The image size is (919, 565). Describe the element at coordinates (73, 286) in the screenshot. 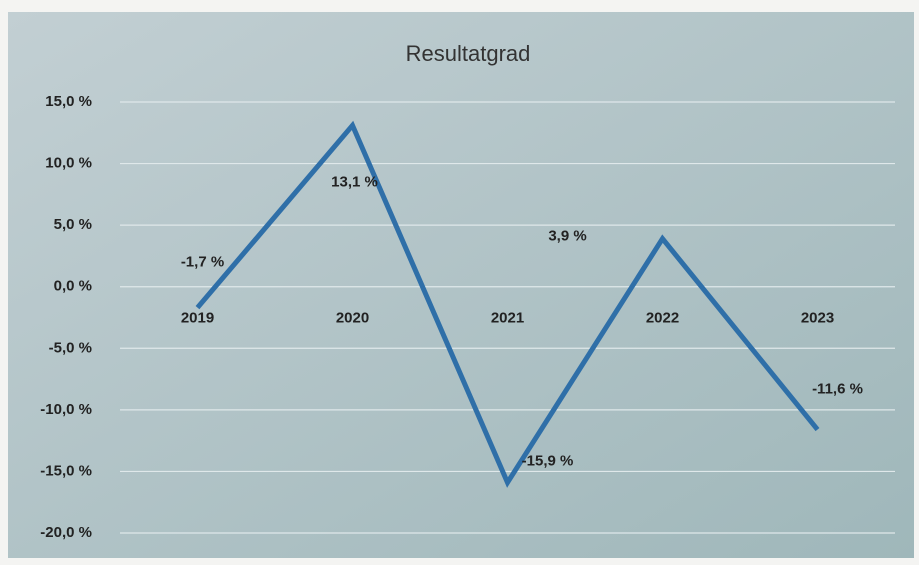

I see `y-tick-label: 0,0 %` at that location.